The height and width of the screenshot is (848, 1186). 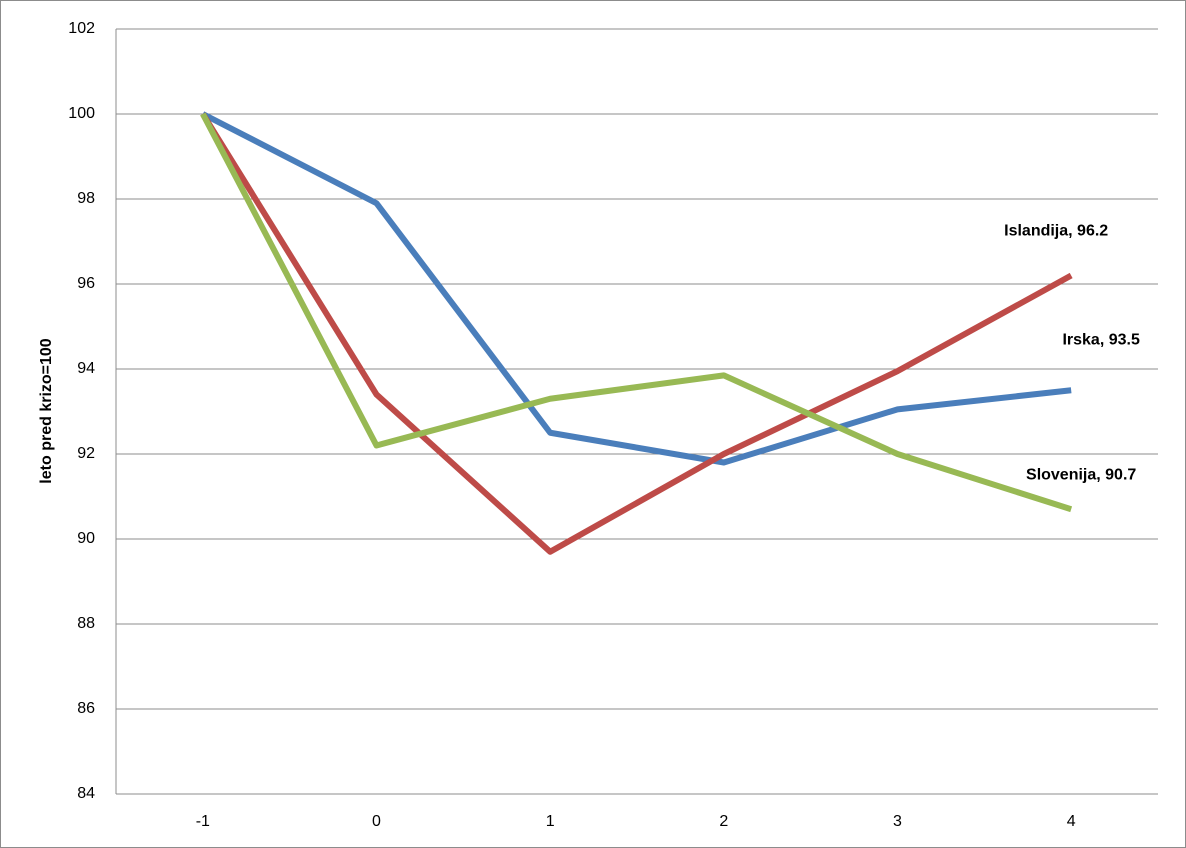 What do you see at coordinates (1071, 821) in the screenshot?
I see `x-tick-label: 4` at bounding box center [1071, 821].